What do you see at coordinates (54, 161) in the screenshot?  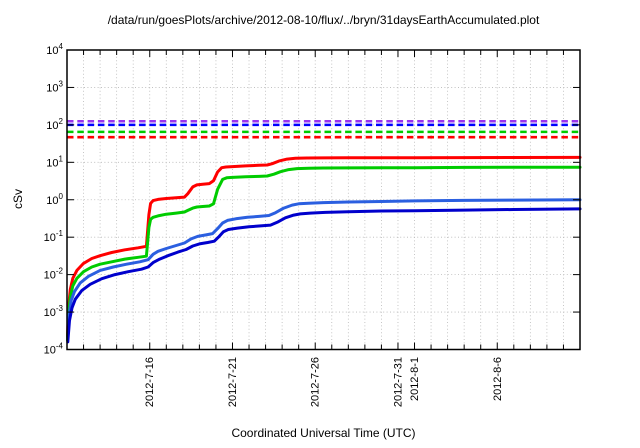 I see `y-tick-label: 10¹` at bounding box center [54, 161].